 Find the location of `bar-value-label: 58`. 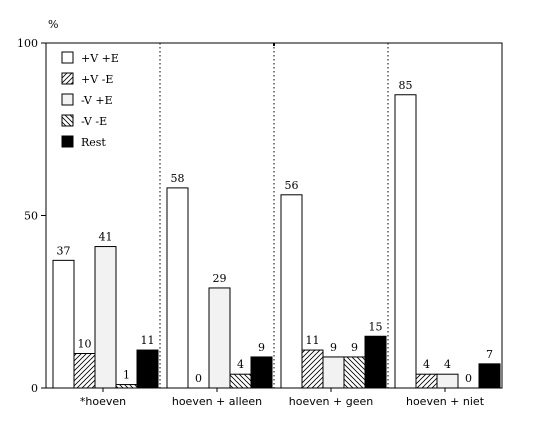

bar-value-label: 58 is located at coordinates (178, 178).